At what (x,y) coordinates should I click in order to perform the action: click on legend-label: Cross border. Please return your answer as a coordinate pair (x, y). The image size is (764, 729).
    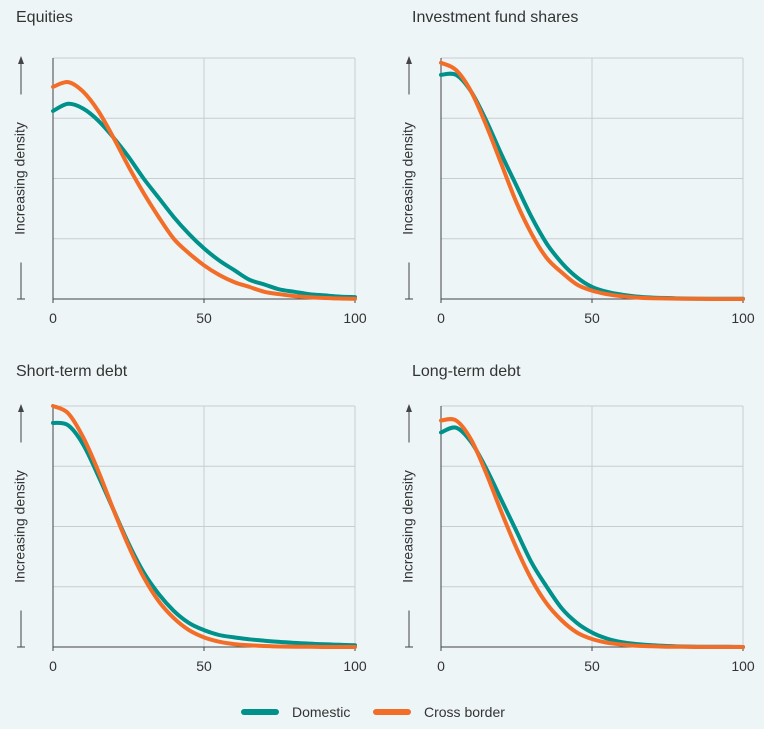
    Looking at the image, I should click on (464, 712).